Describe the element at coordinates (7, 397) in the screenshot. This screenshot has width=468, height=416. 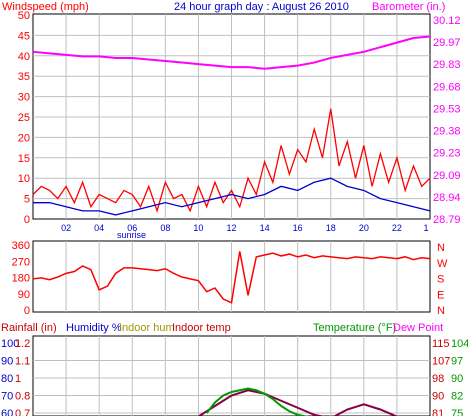
I see `humidity-axis-tick: 70` at that location.